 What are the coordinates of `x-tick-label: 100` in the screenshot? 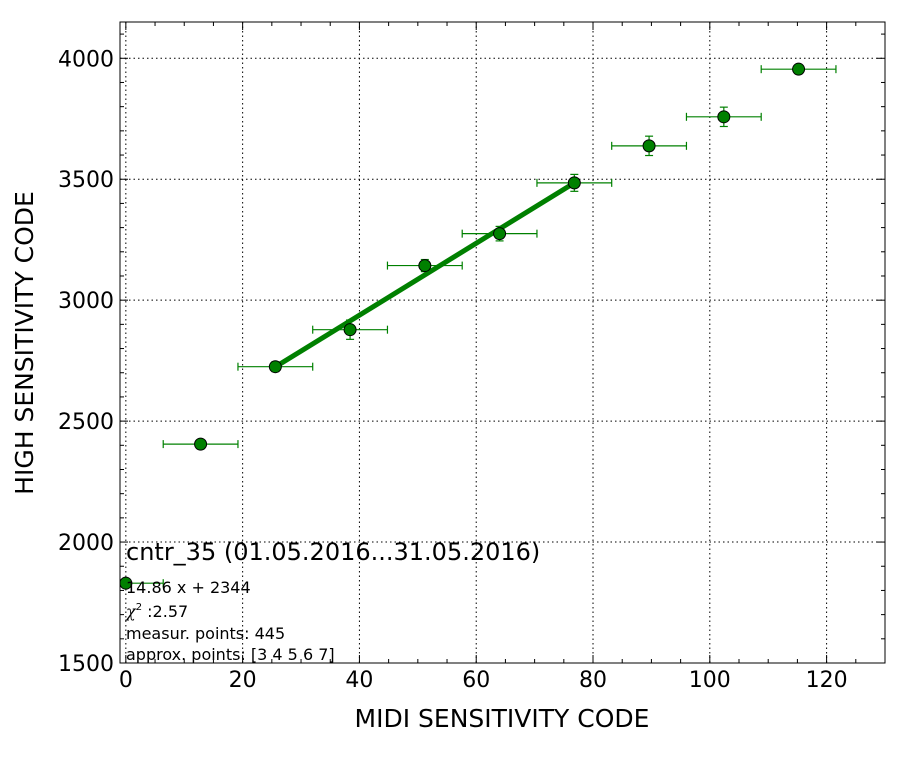 It's located at (710, 680).